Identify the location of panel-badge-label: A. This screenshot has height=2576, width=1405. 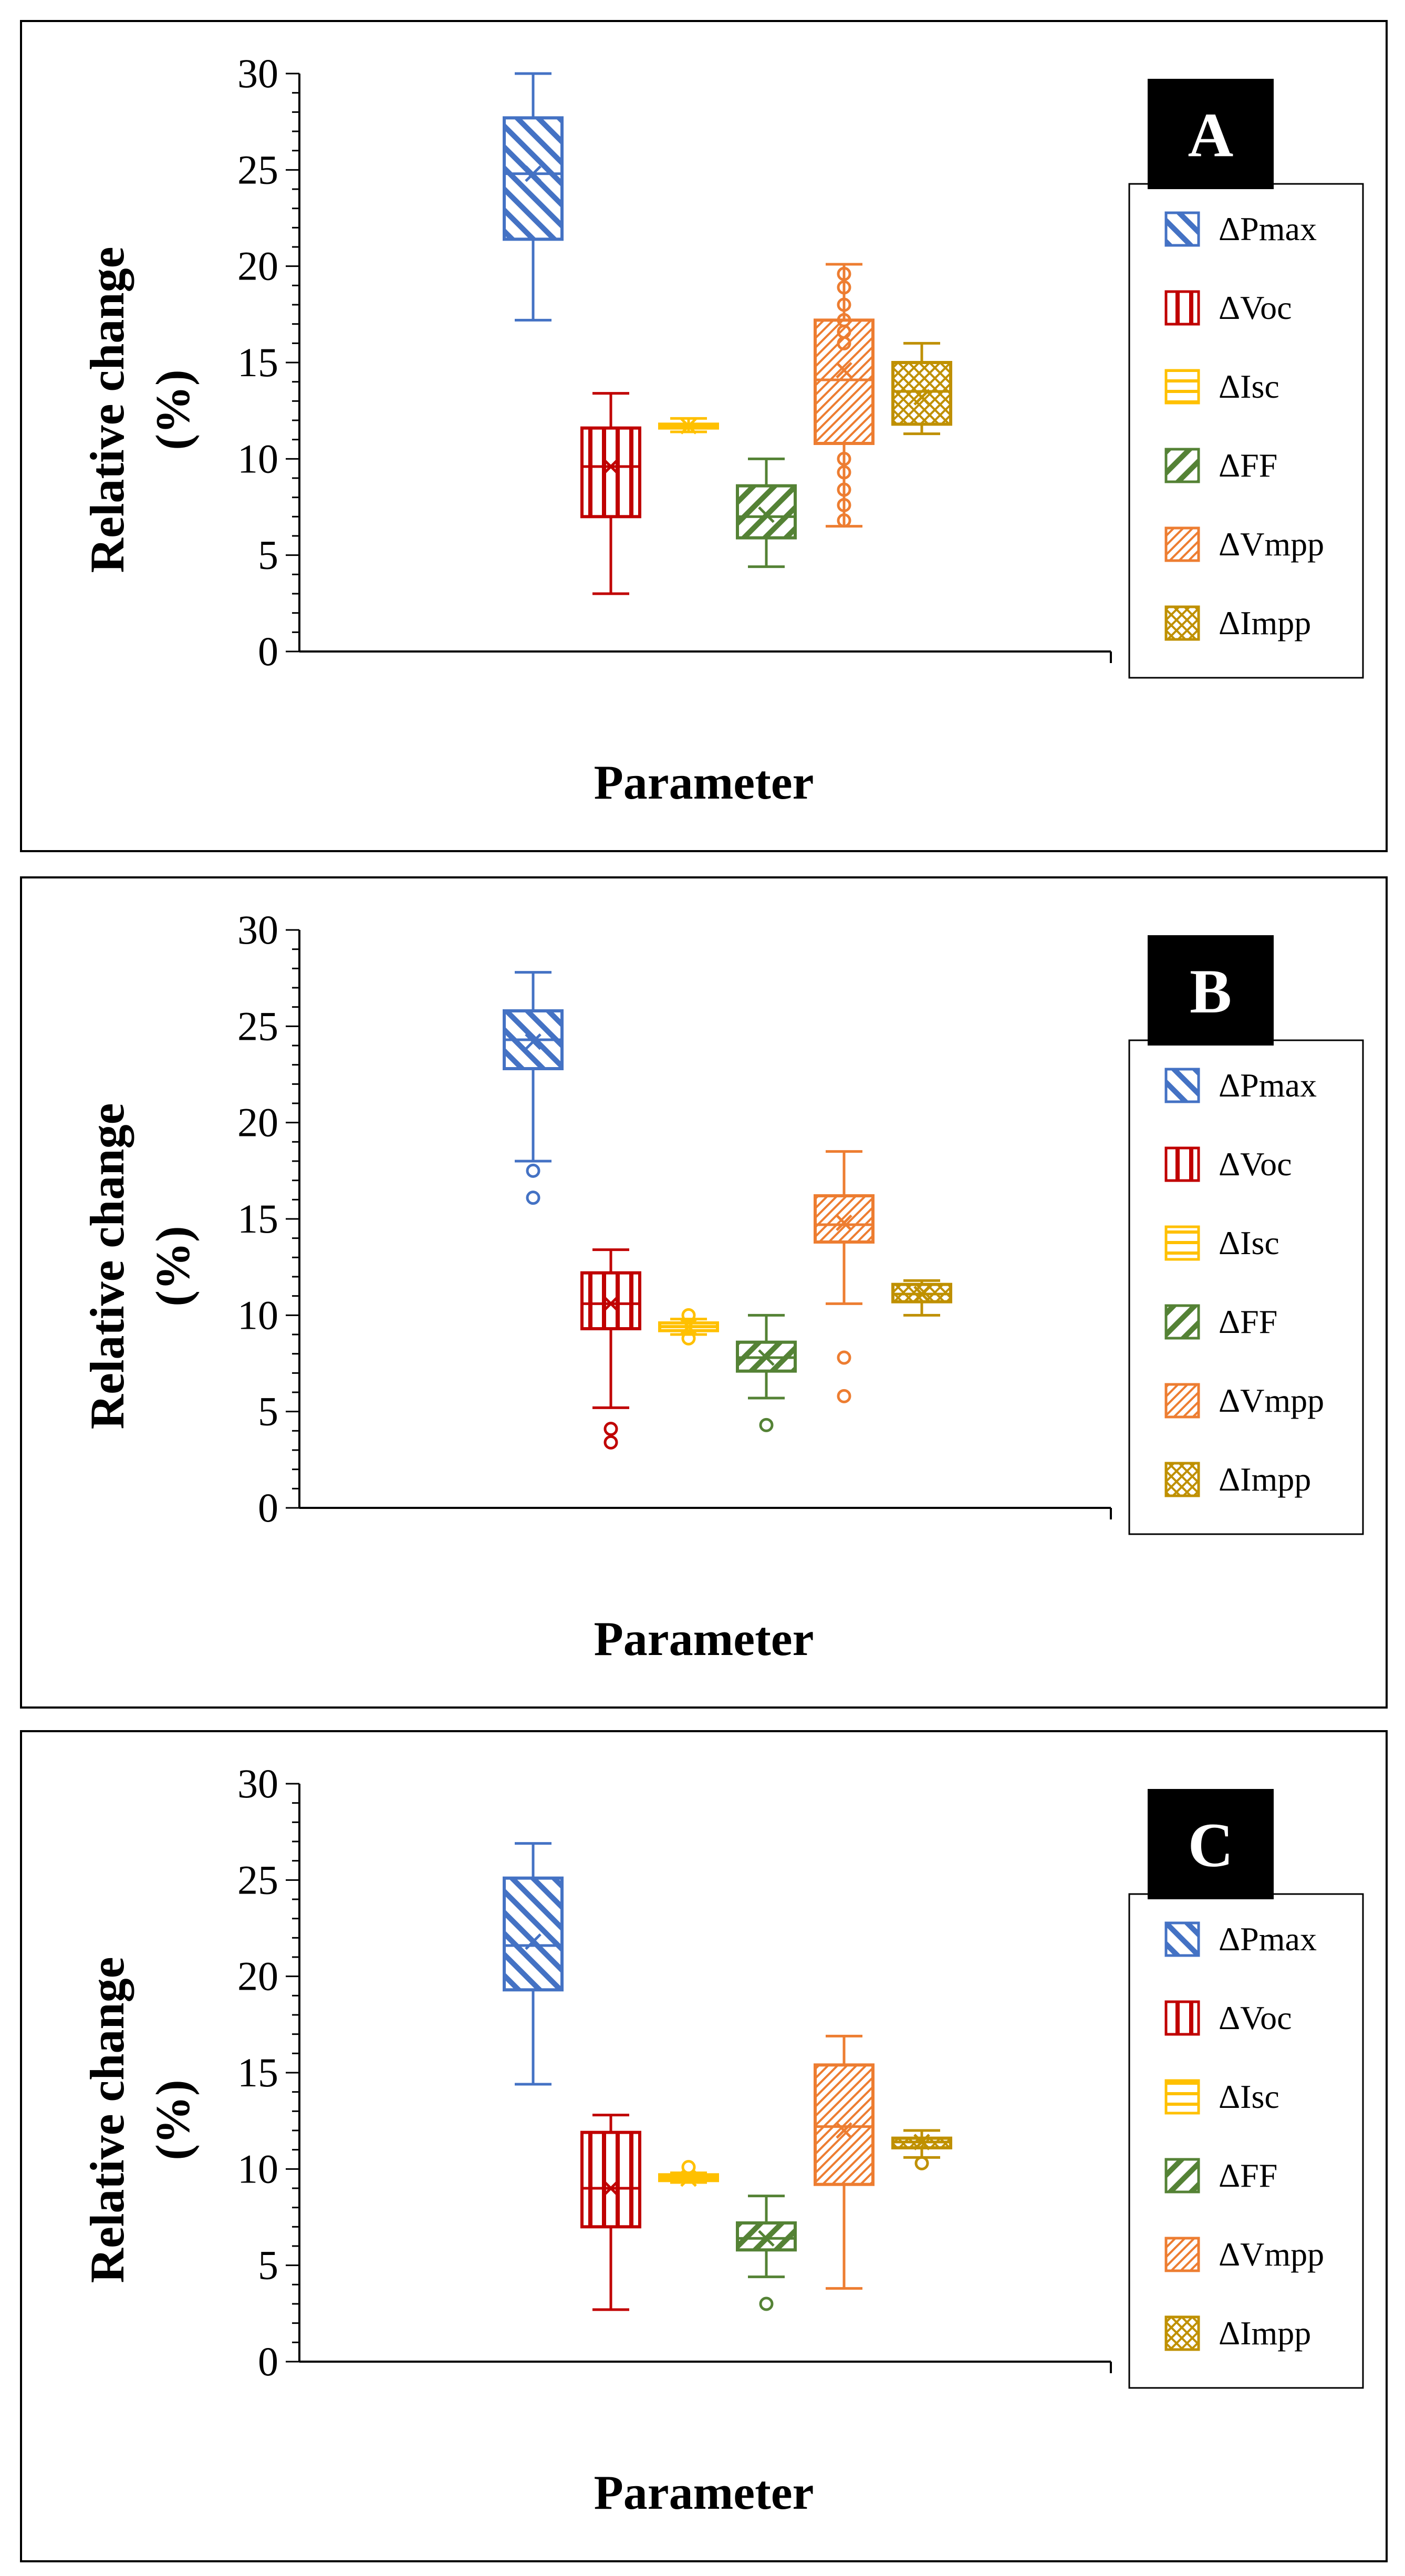
(1211, 135).